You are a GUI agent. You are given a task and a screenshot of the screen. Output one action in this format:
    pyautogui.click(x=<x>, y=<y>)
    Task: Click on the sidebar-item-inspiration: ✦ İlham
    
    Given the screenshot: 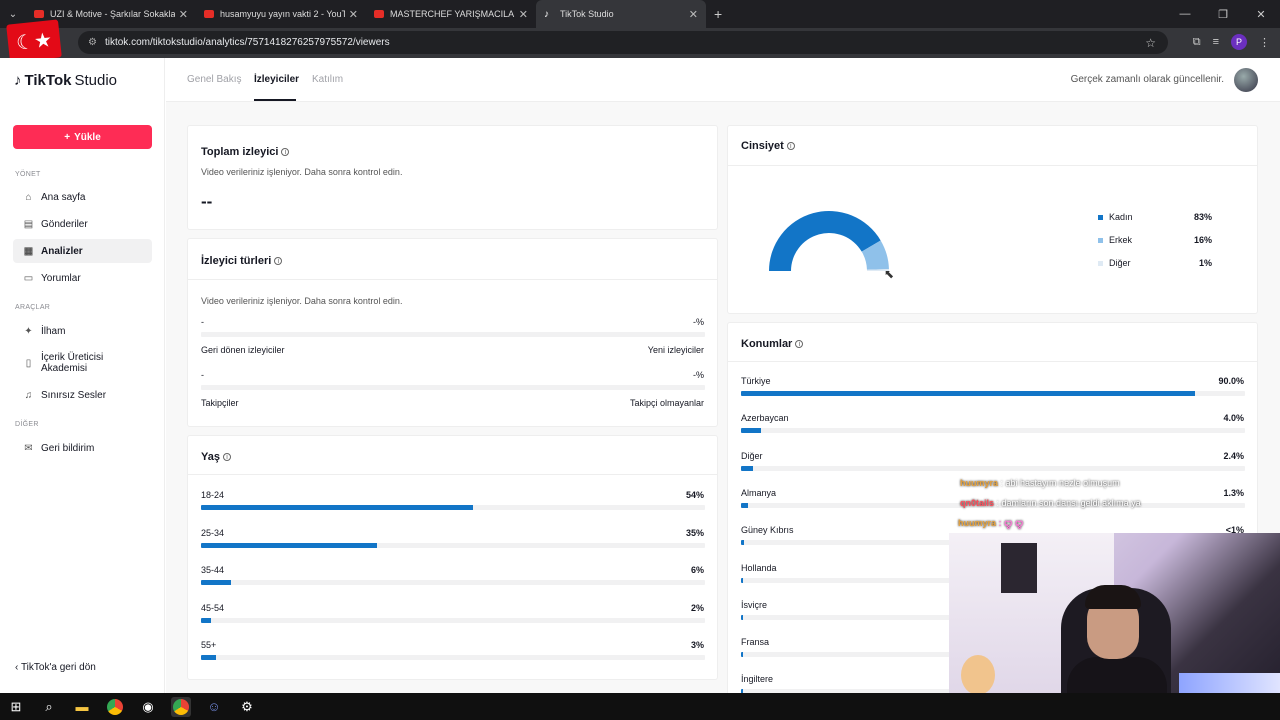 What is the action you would take?
    pyautogui.click(x=82, y=331)
    